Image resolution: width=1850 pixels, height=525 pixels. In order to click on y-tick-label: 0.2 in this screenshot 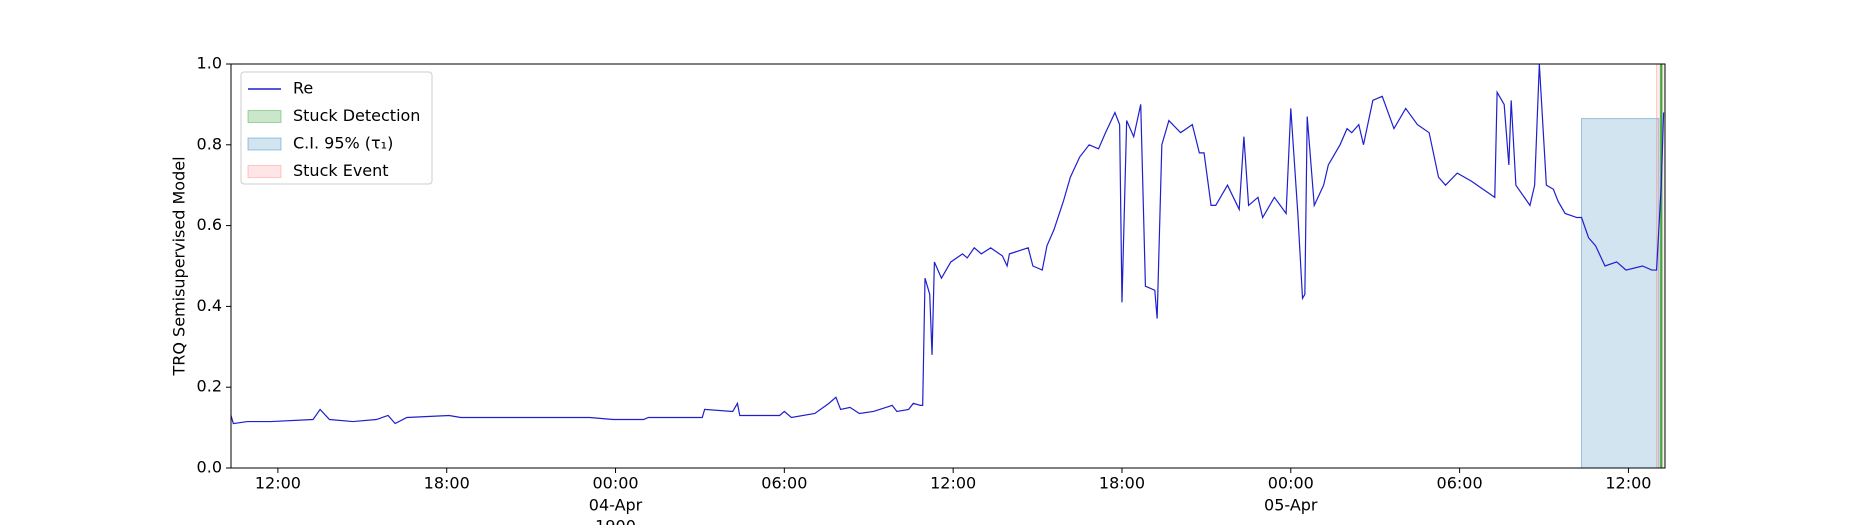, I will do `click(209, 386)`.